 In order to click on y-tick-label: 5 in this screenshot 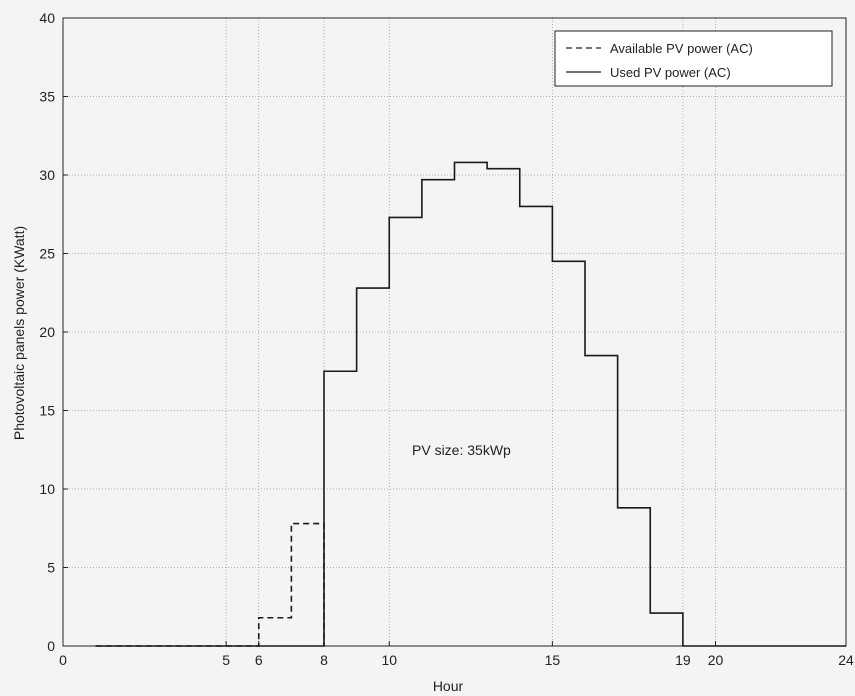, I will do `click(51, 568)`.